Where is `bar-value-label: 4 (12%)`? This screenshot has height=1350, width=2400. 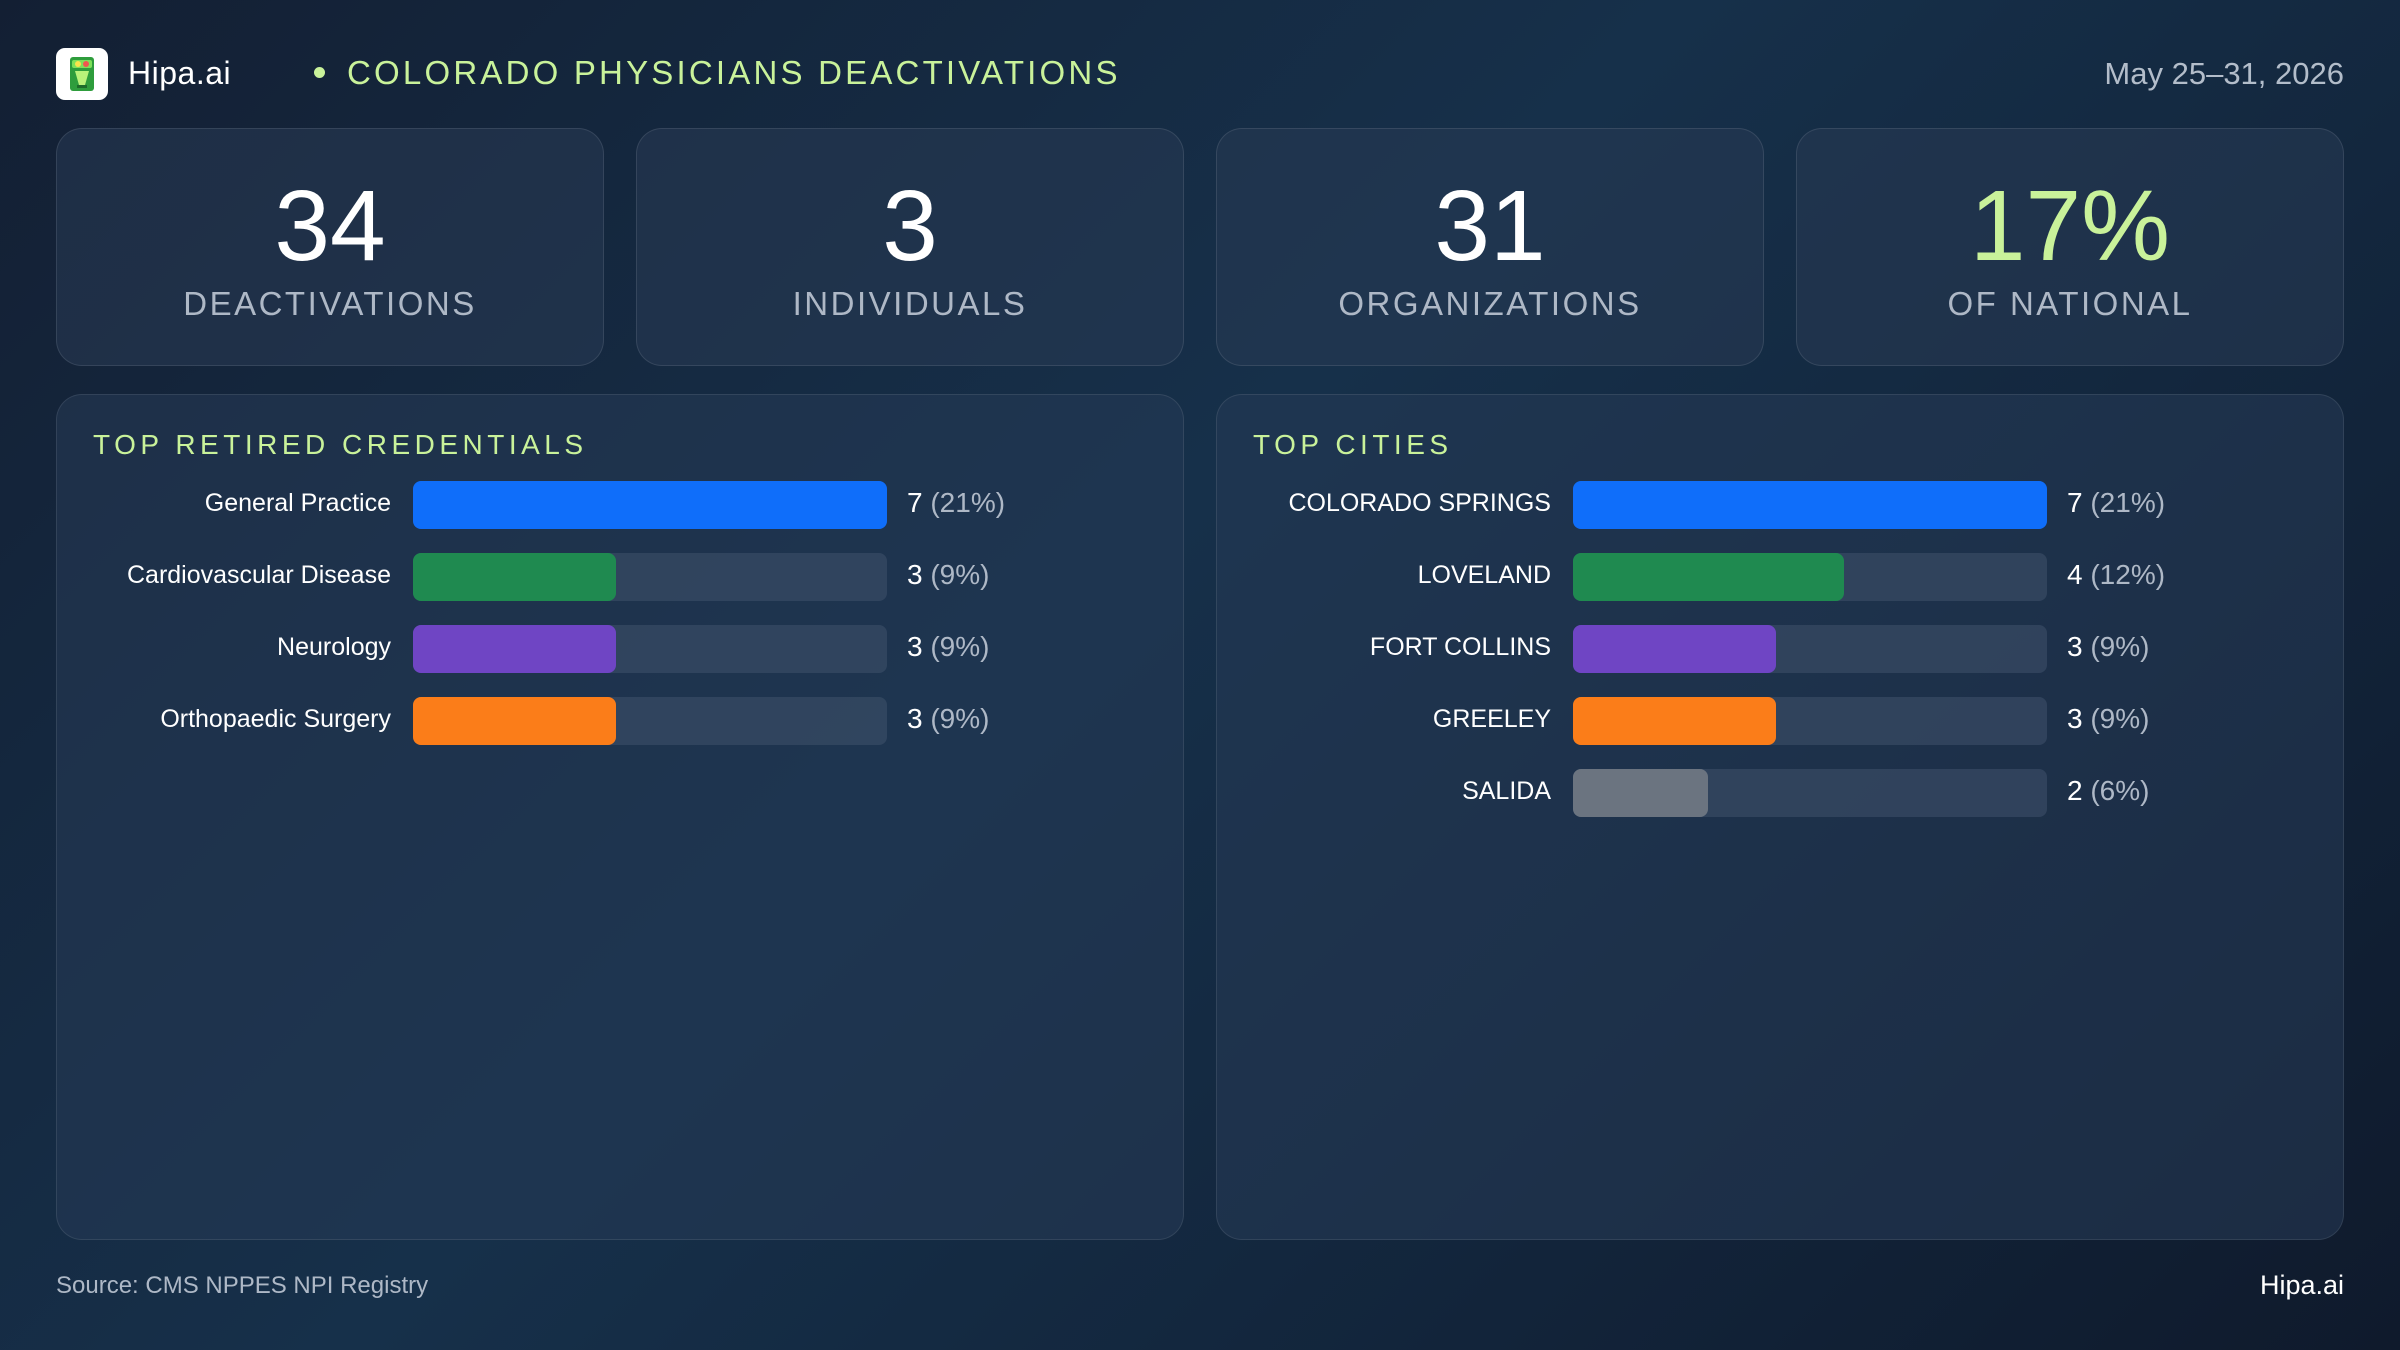 bar-value-label: 4 (12%) is located at coordinates (2116, 575).